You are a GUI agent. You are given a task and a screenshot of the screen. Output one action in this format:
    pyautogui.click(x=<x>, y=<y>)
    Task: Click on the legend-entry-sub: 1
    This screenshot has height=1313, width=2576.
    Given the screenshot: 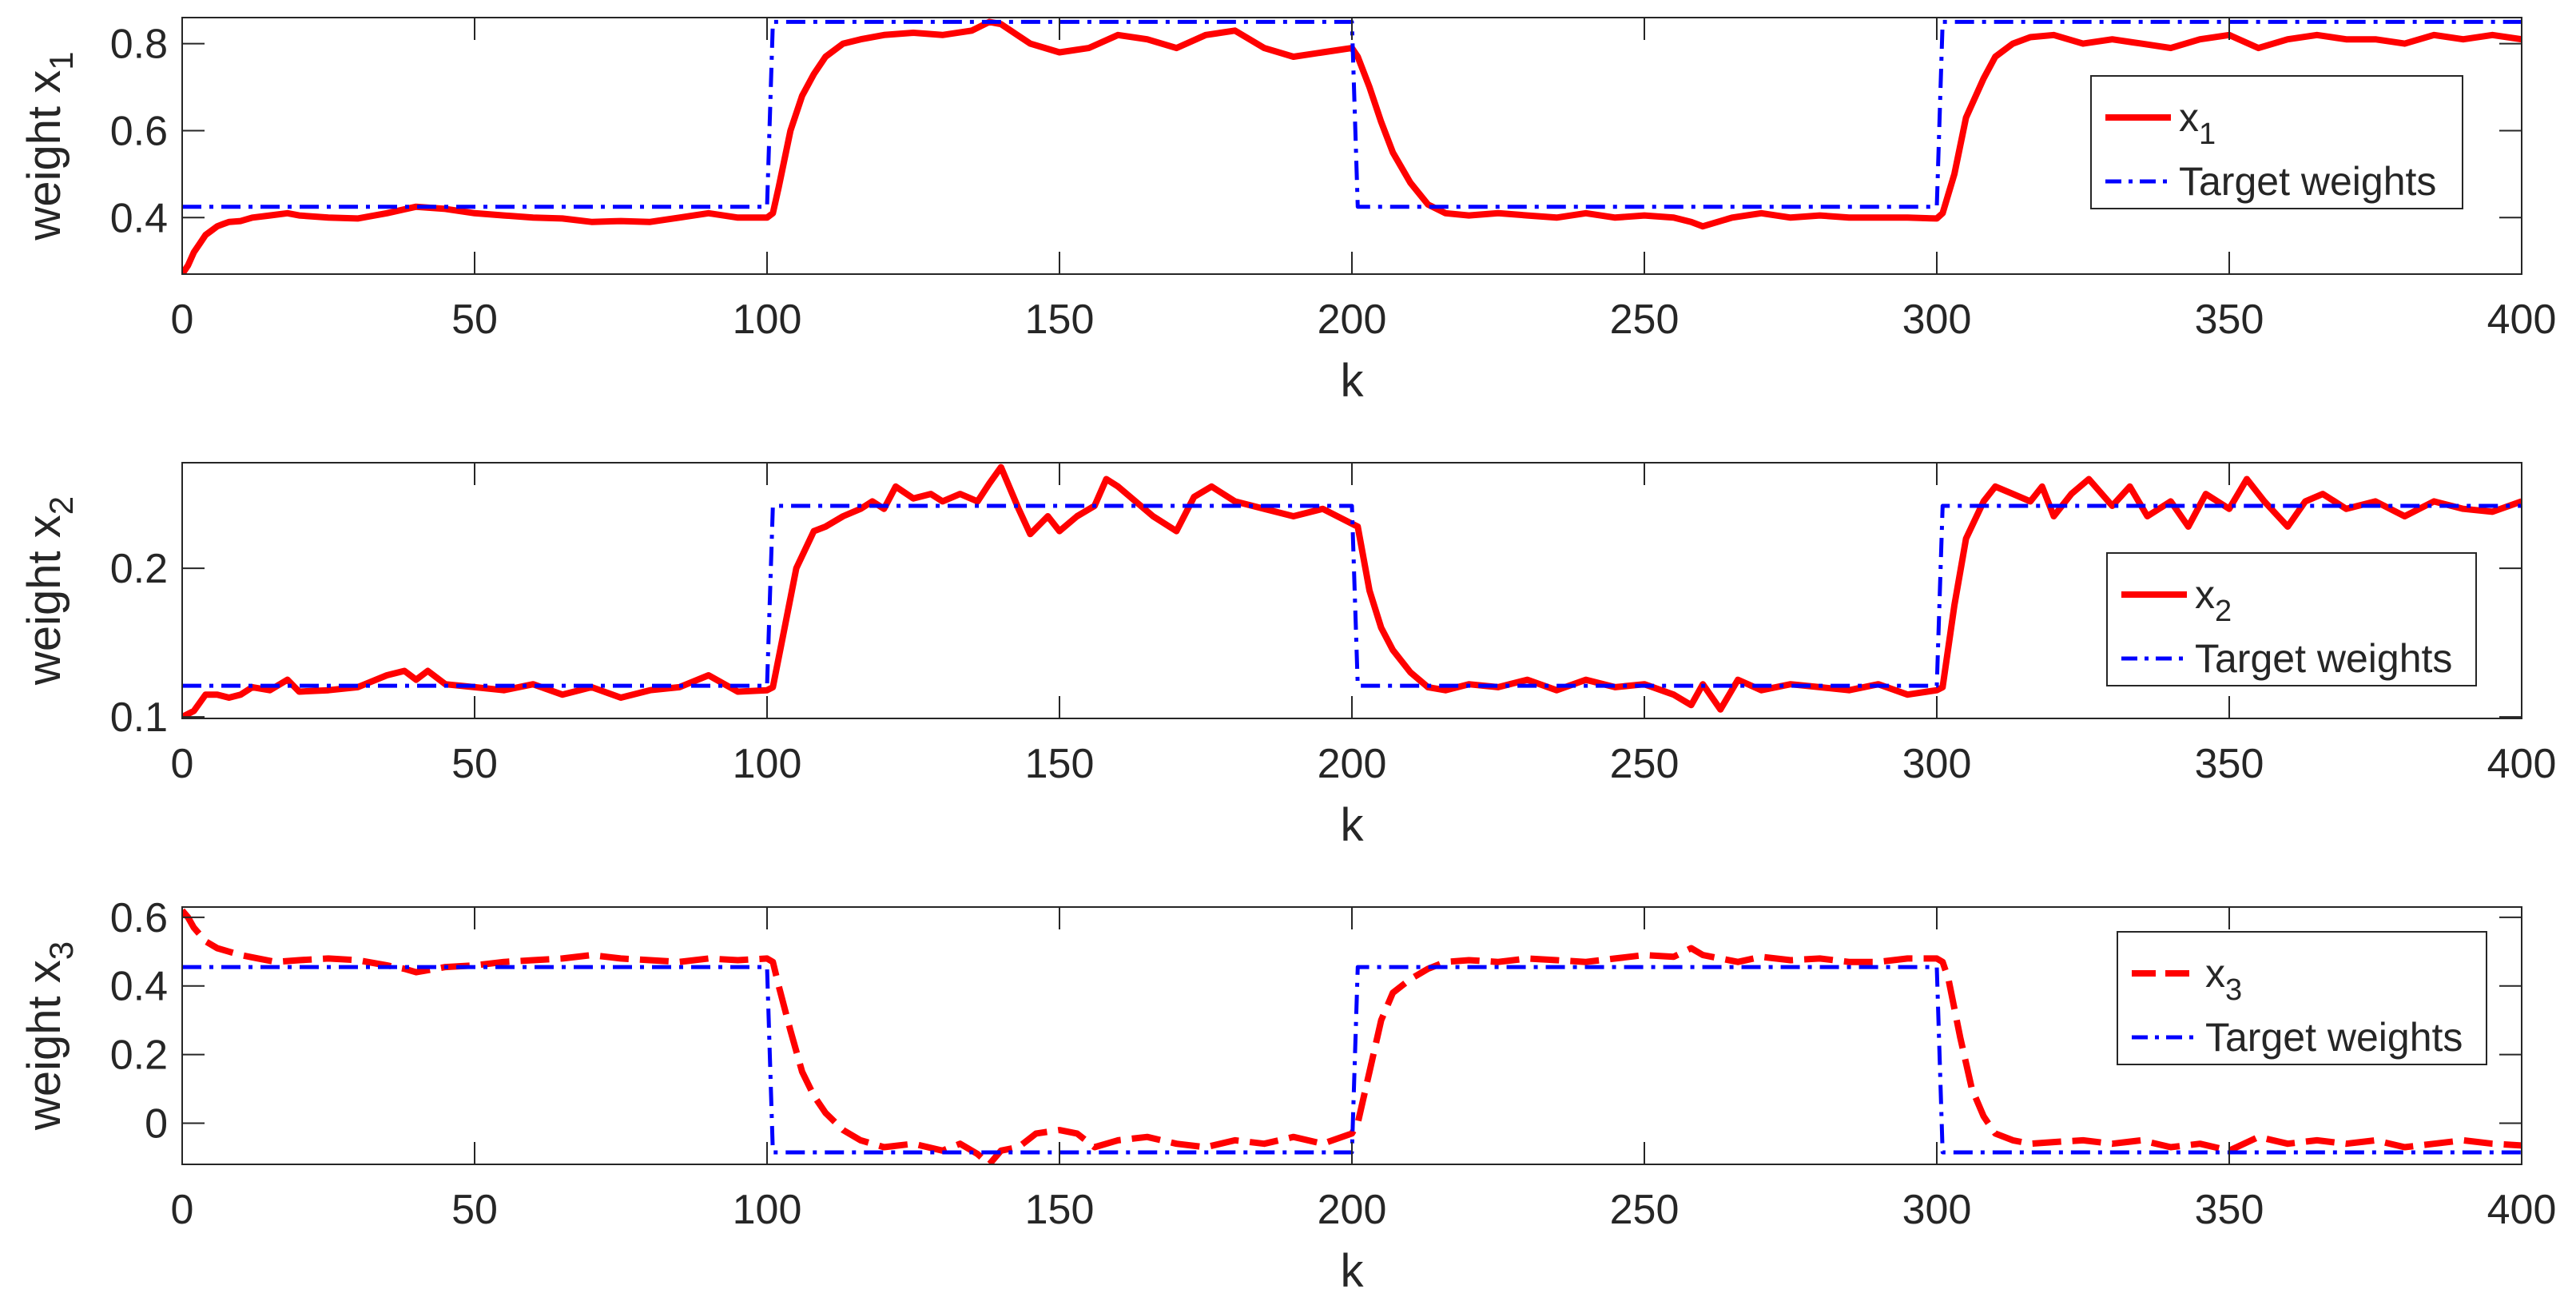 What is the action you would take?
    pyautogui.click(x=2207, y=134)
    